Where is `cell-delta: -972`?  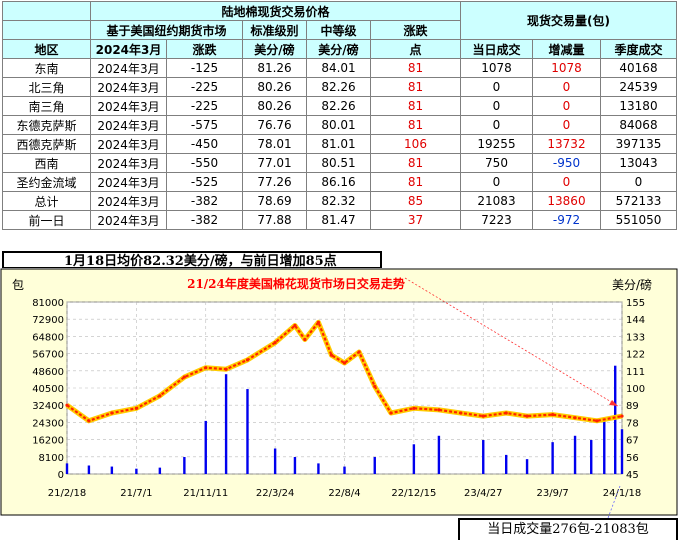
cell-delta: -972 is located at coordinates (566, 220).